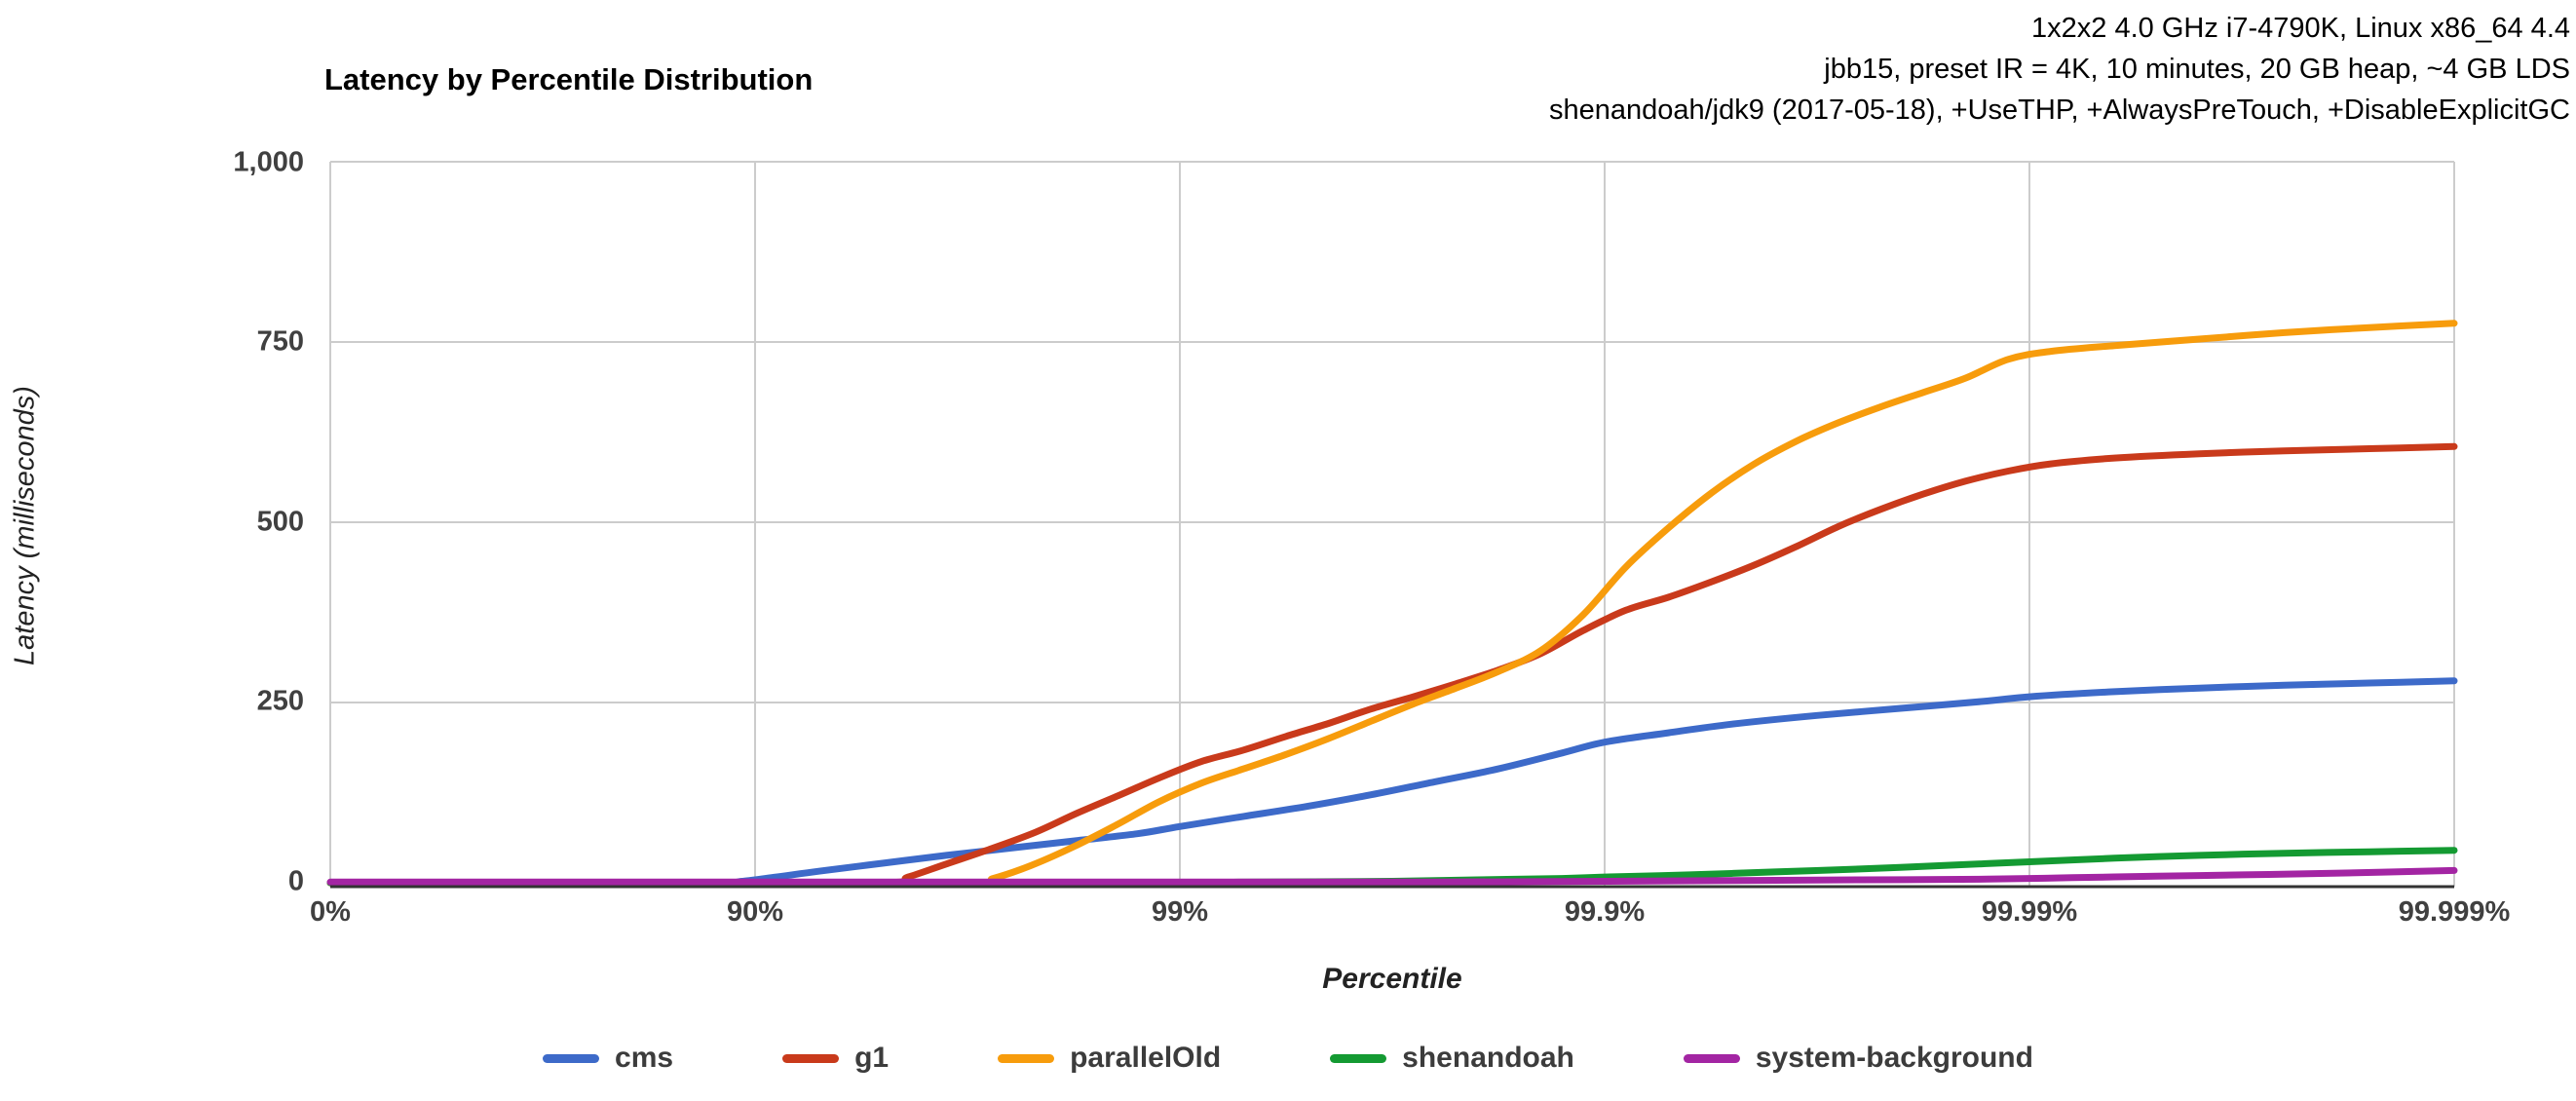 The width and height of the screenshot is (2576, 1101). I want to click on y-tick-1000: 1,000, so click(268, 162).